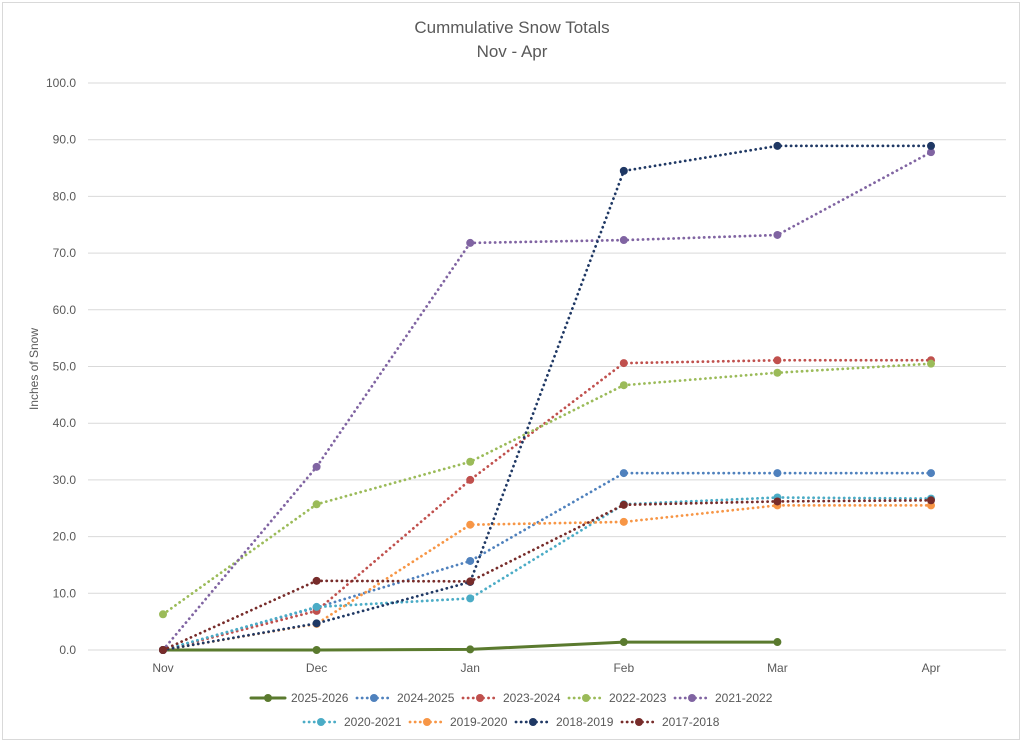 This screenshot has height=744, width=1024. Describe the element at coordinates (65, 253) in the screenshot. I see `y-tick-label: 70.0` at that location.